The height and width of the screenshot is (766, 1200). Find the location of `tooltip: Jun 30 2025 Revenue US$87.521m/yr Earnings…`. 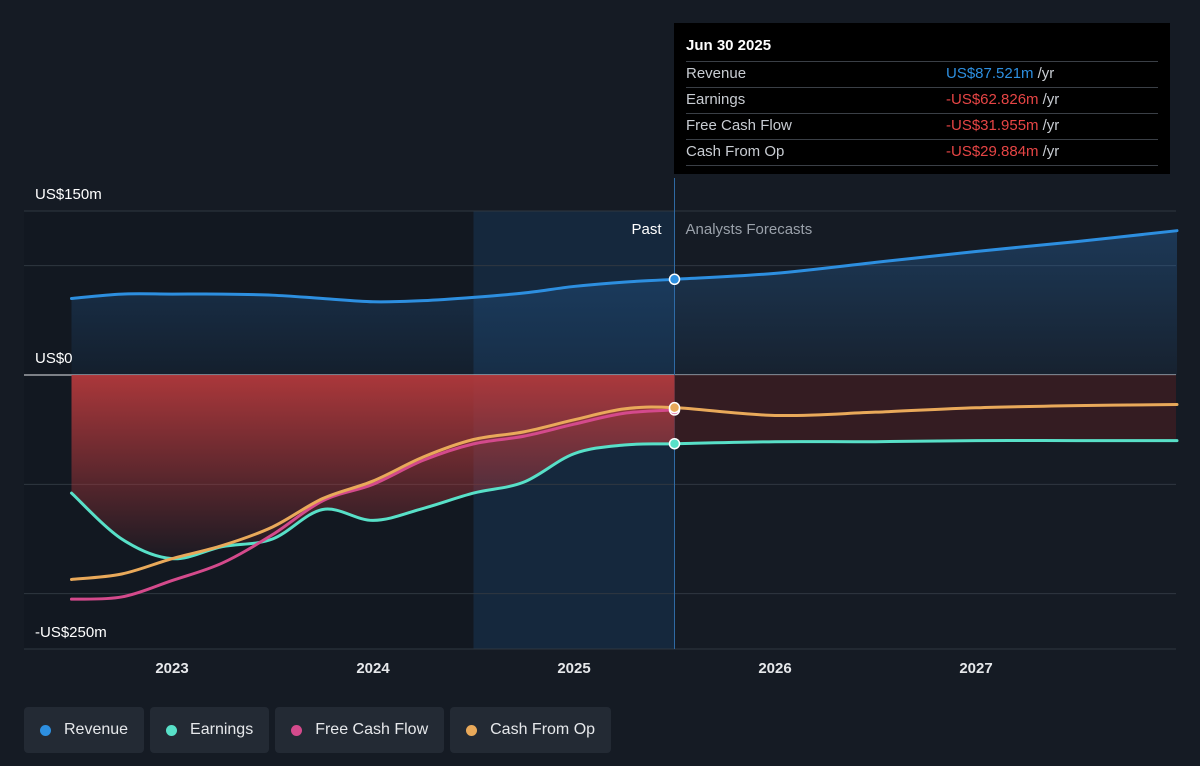

tooltip: Jun 30 2025 Revenue US$87.521m/yr Earnings… is located at coordinates (922, 98).